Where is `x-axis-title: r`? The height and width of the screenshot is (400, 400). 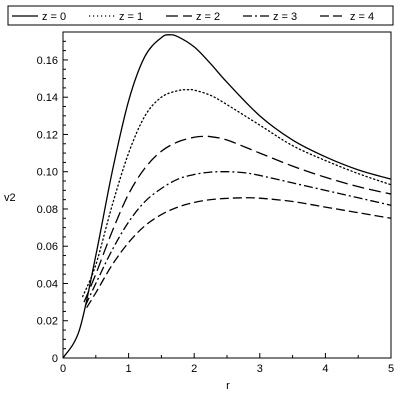 x-axis-title: r is located at coordinates (228, 386).